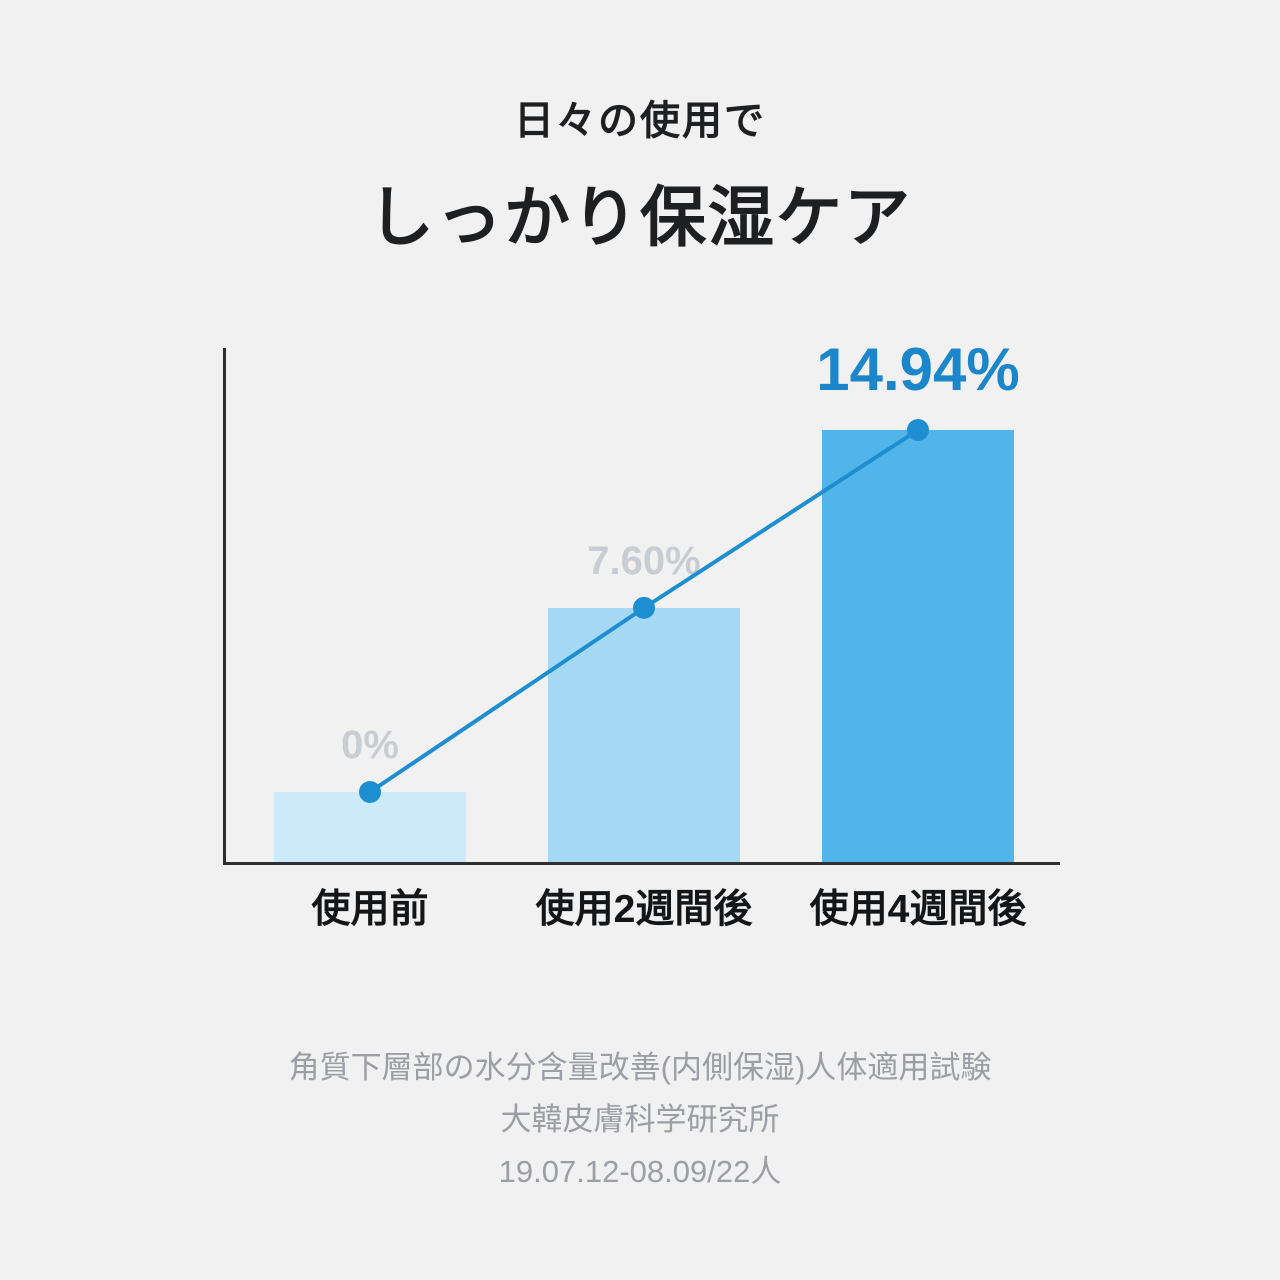  I want to click on footnote-line2: 大韓皮膚科学研究所, so click(640, 1119).